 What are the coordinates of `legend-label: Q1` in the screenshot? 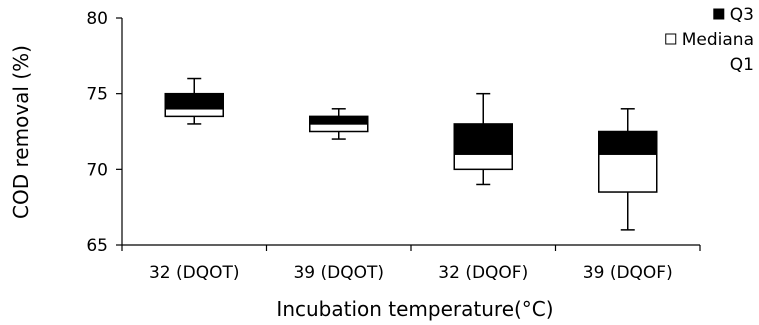 It's located at (742, 65).